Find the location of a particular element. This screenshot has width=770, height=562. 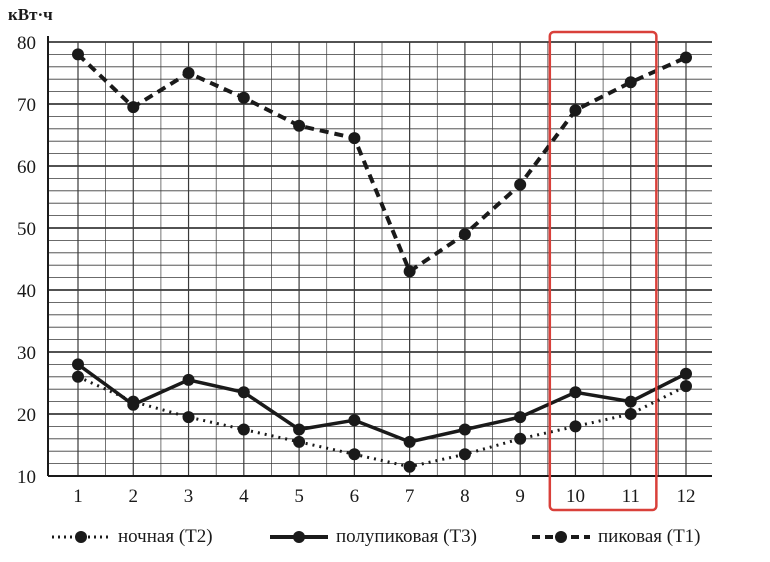

legend-item-peak: пиковая (T1) is located at coordinates (615, 537).